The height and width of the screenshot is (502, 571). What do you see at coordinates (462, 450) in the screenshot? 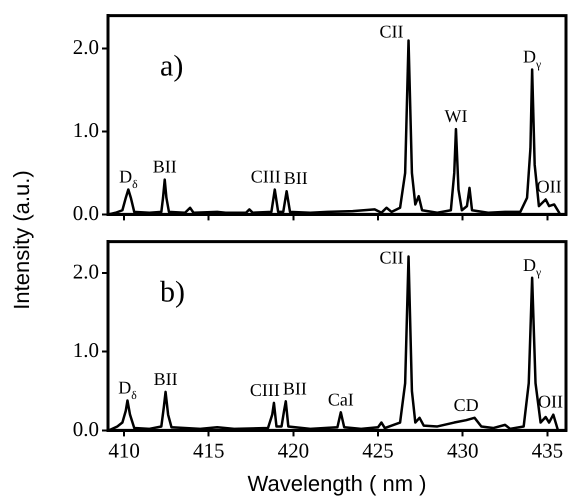
I see `x-tick-label: 430` at bounding box center [462, 450].